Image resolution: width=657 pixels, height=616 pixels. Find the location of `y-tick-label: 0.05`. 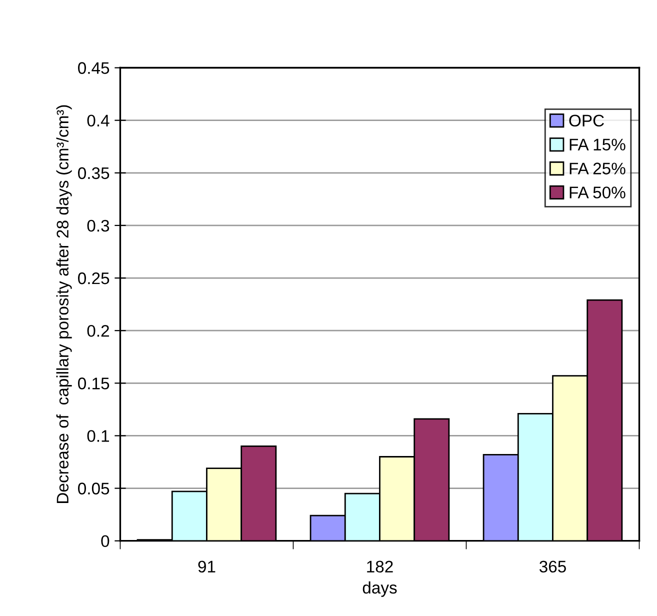

y-tick-label: 0.05 is located at coordinates (94, 488).